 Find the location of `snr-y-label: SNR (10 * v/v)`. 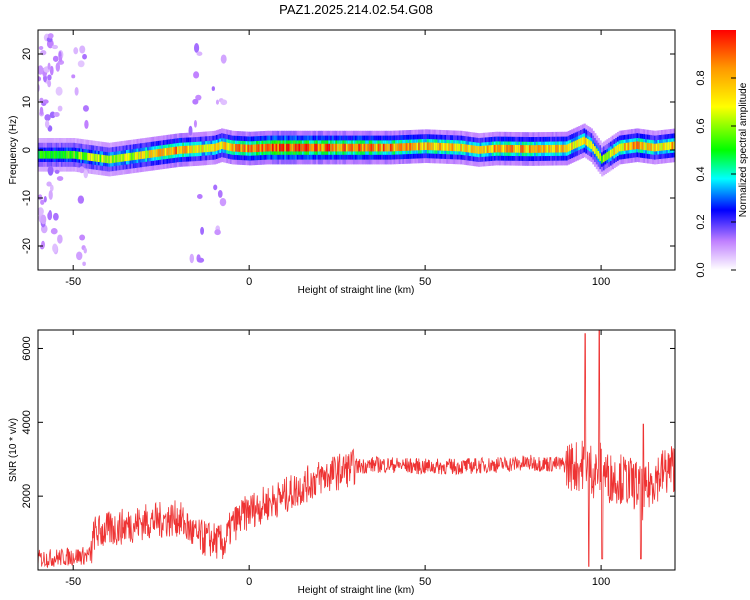

snr-y-label: SNR (10 * v/v) is located at coordinates (13, 450).